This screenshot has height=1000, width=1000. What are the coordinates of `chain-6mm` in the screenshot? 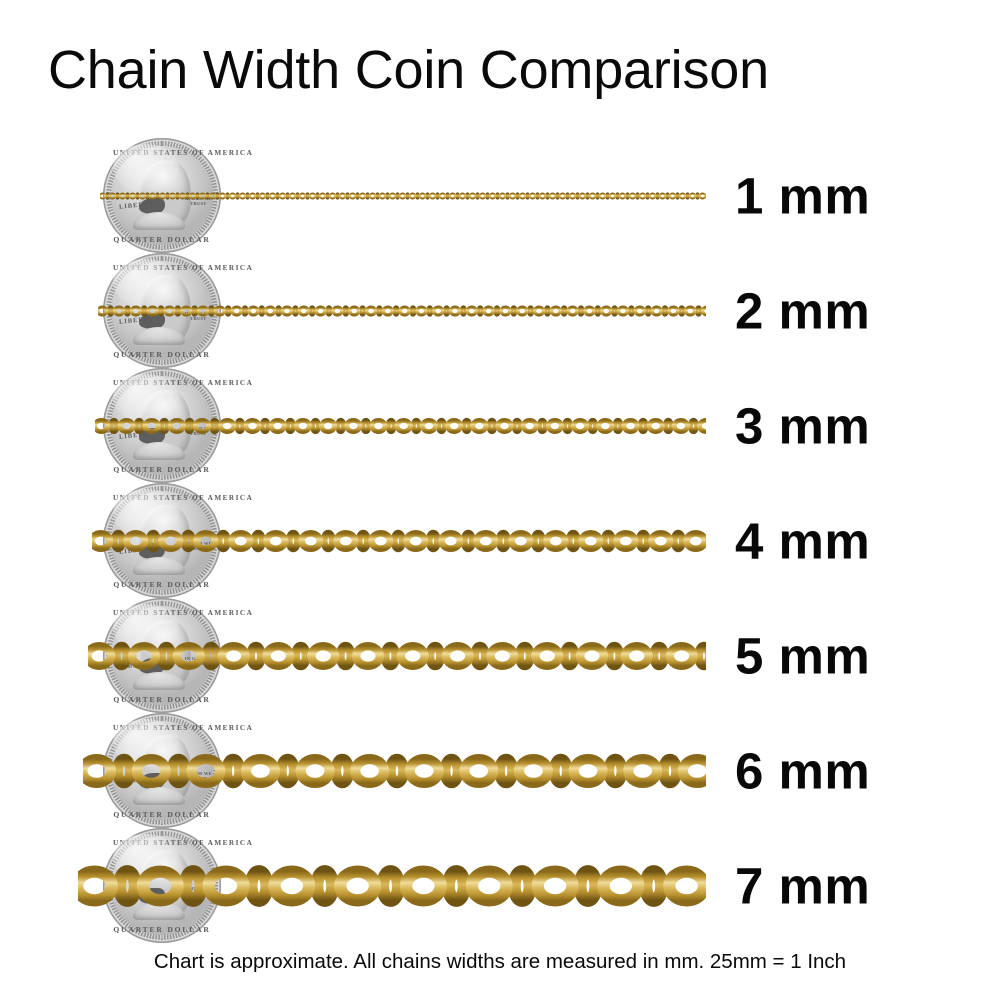 It's located at (394, 770).